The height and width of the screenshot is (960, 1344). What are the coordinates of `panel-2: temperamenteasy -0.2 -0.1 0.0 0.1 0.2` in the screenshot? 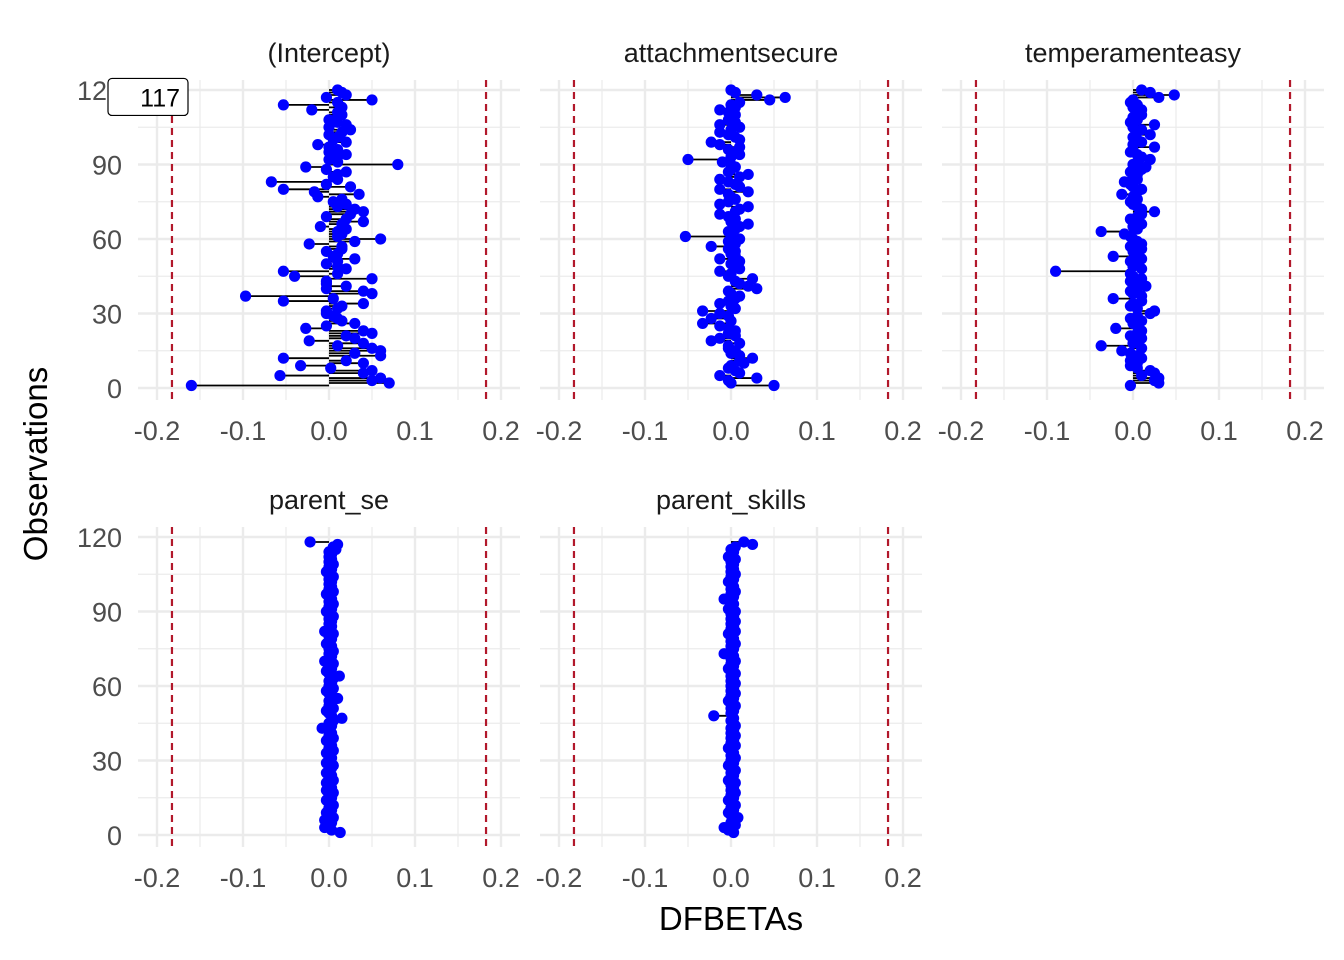 It's located at (1131, 242).